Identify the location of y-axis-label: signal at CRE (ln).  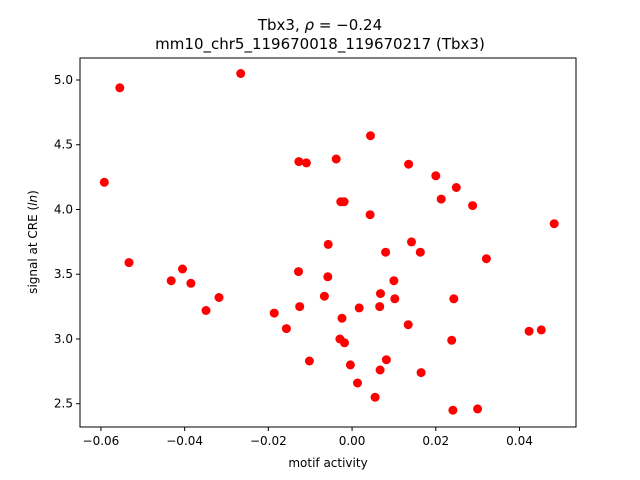
(33, 242).